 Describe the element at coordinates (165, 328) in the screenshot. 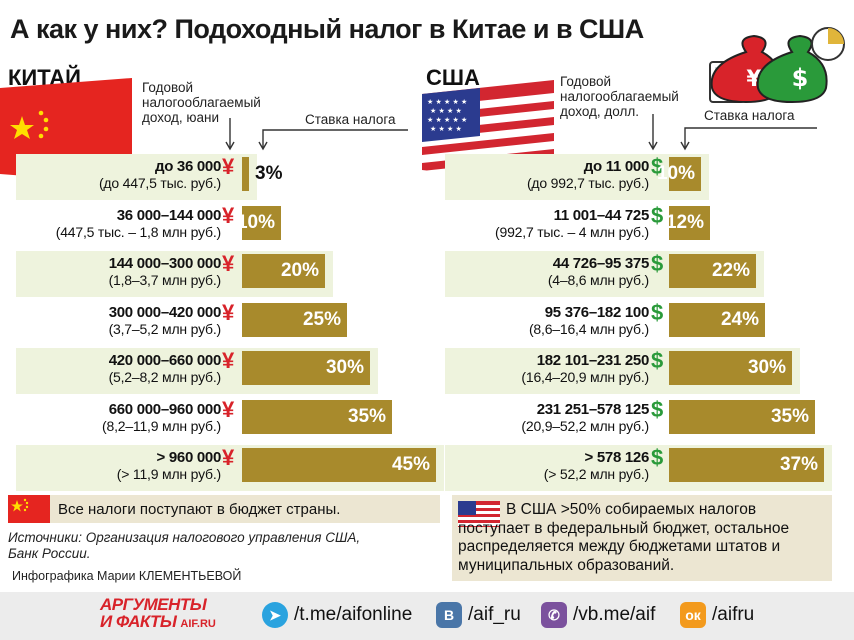

I see `bracket-rub: (3,7–5,2 млн руб.)` at that location.